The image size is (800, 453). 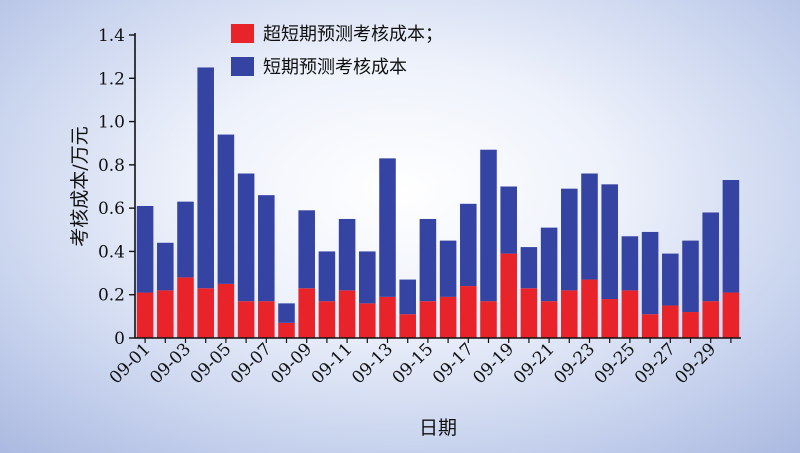 I want to click on y-tick-label: 0.2, so click(x=111, y=296).